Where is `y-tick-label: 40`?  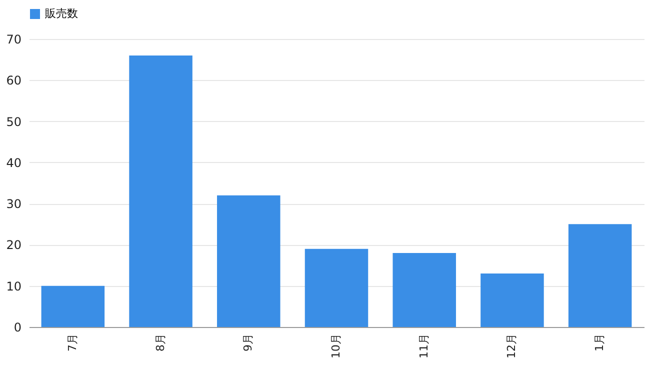
y-tick-label: 40 is located at coordinates (14, 163).